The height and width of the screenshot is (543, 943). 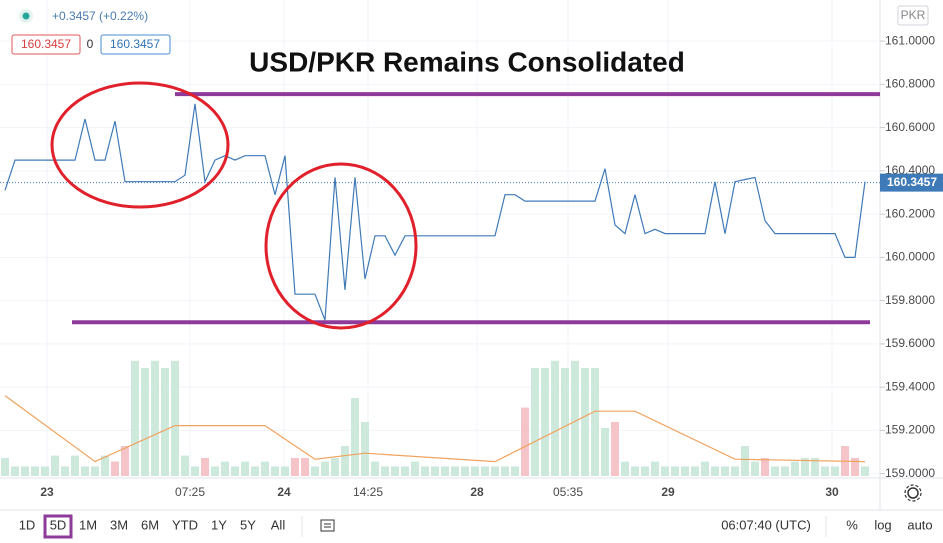 I want to click on x-tick-label: 05:35, so click(x=568, y=492).